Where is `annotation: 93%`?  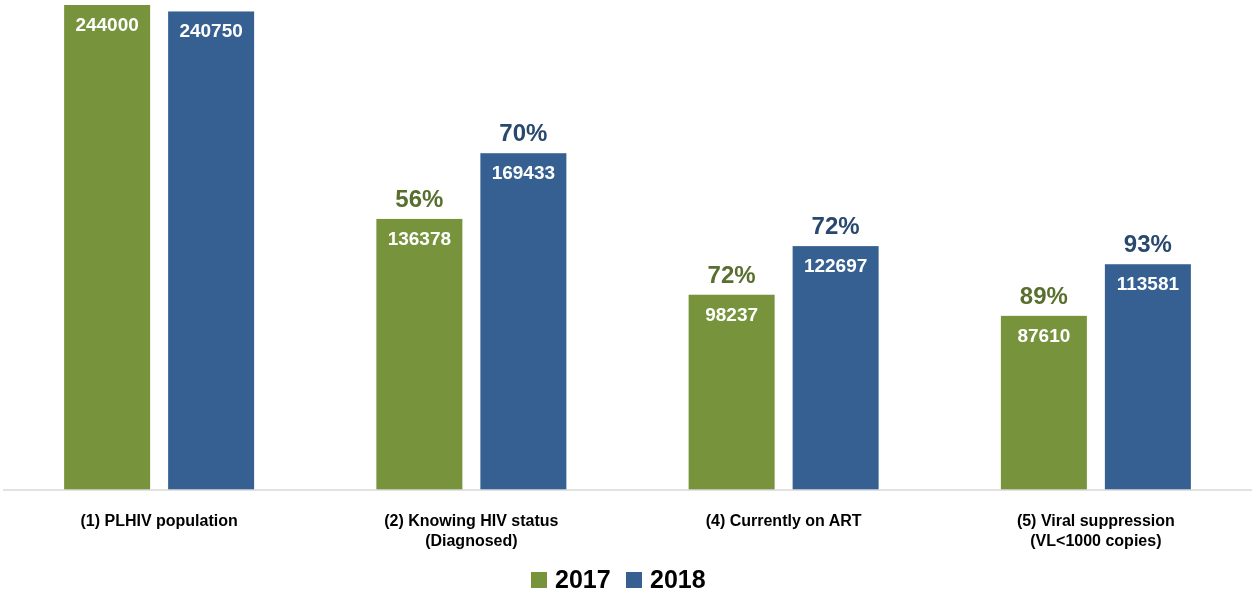
annotation: 93% is located at coordinates (1147, 244).